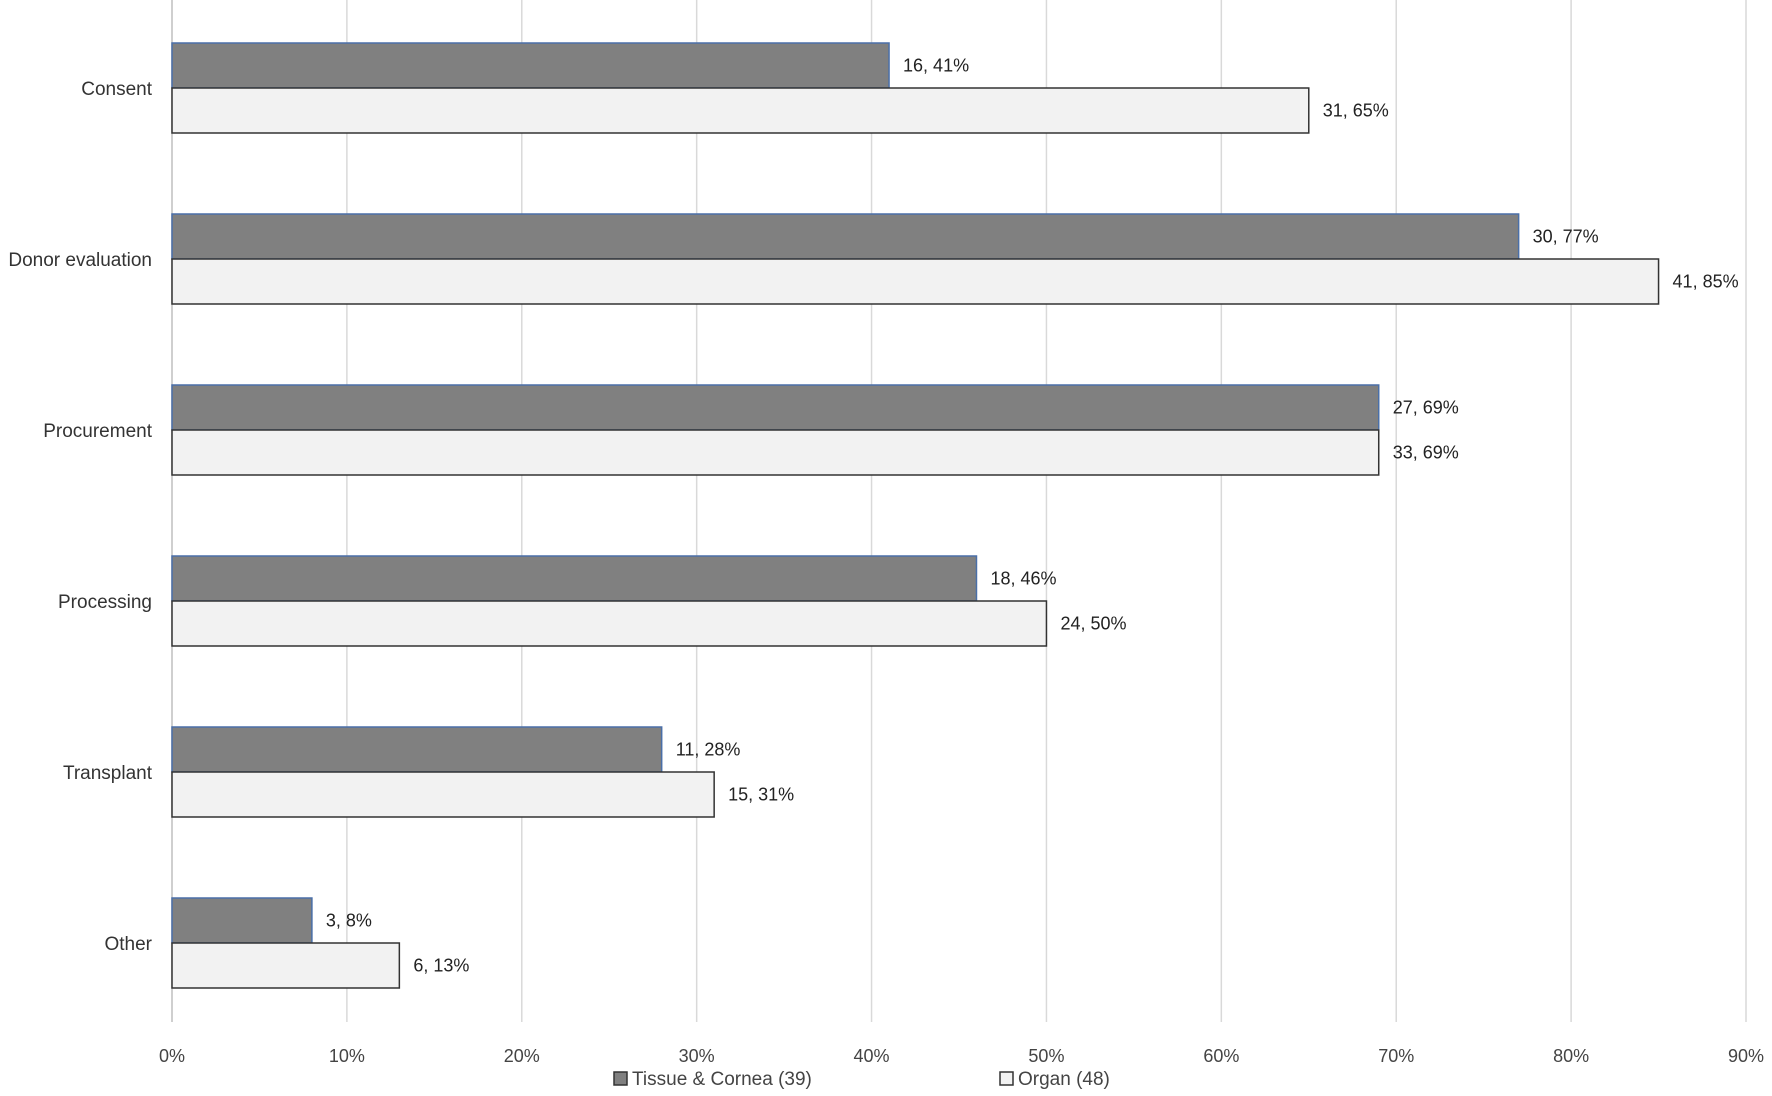 This screenshot has height=1096, width=1772. I want to click on data-label: 31, 65%, so click(1356, 111).